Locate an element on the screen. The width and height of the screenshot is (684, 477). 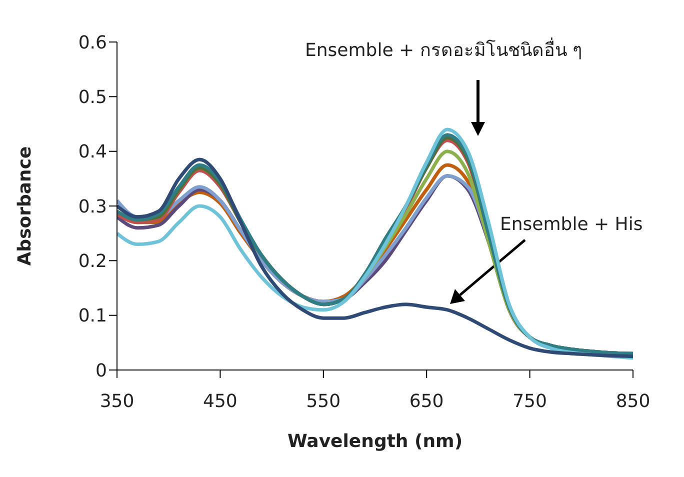
y-tick-label: 0 is located at coordinates (101, 371).